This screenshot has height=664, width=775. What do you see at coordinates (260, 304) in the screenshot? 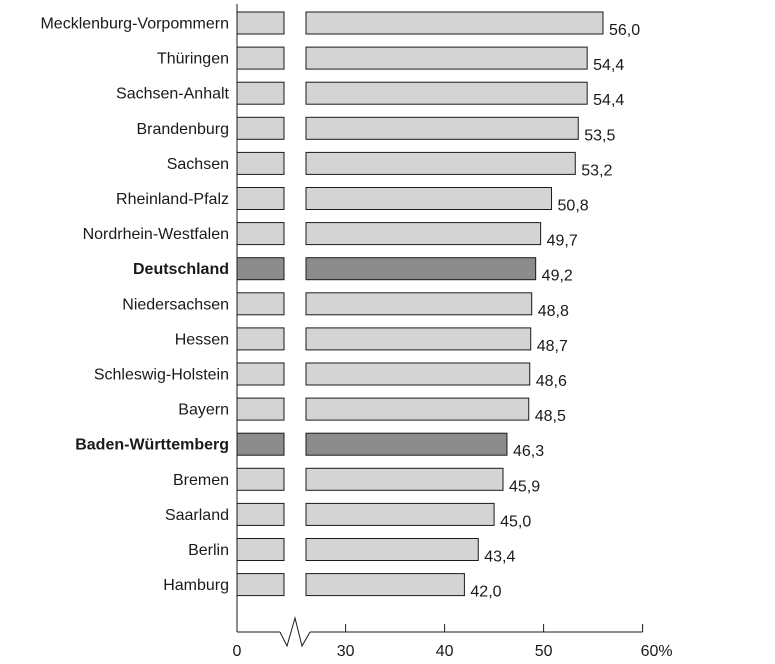
I see `bar-niedersachsen-left` at bounding box center [260, 304].